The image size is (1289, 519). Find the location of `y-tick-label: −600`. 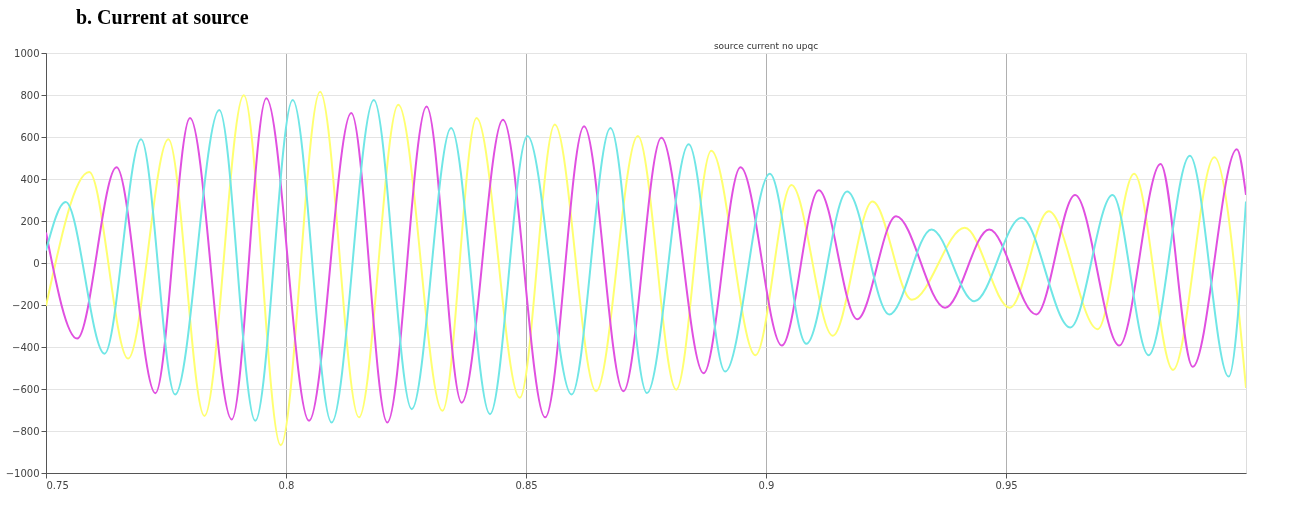

y-tick-label: −600 is located at coordinates (26, 389).